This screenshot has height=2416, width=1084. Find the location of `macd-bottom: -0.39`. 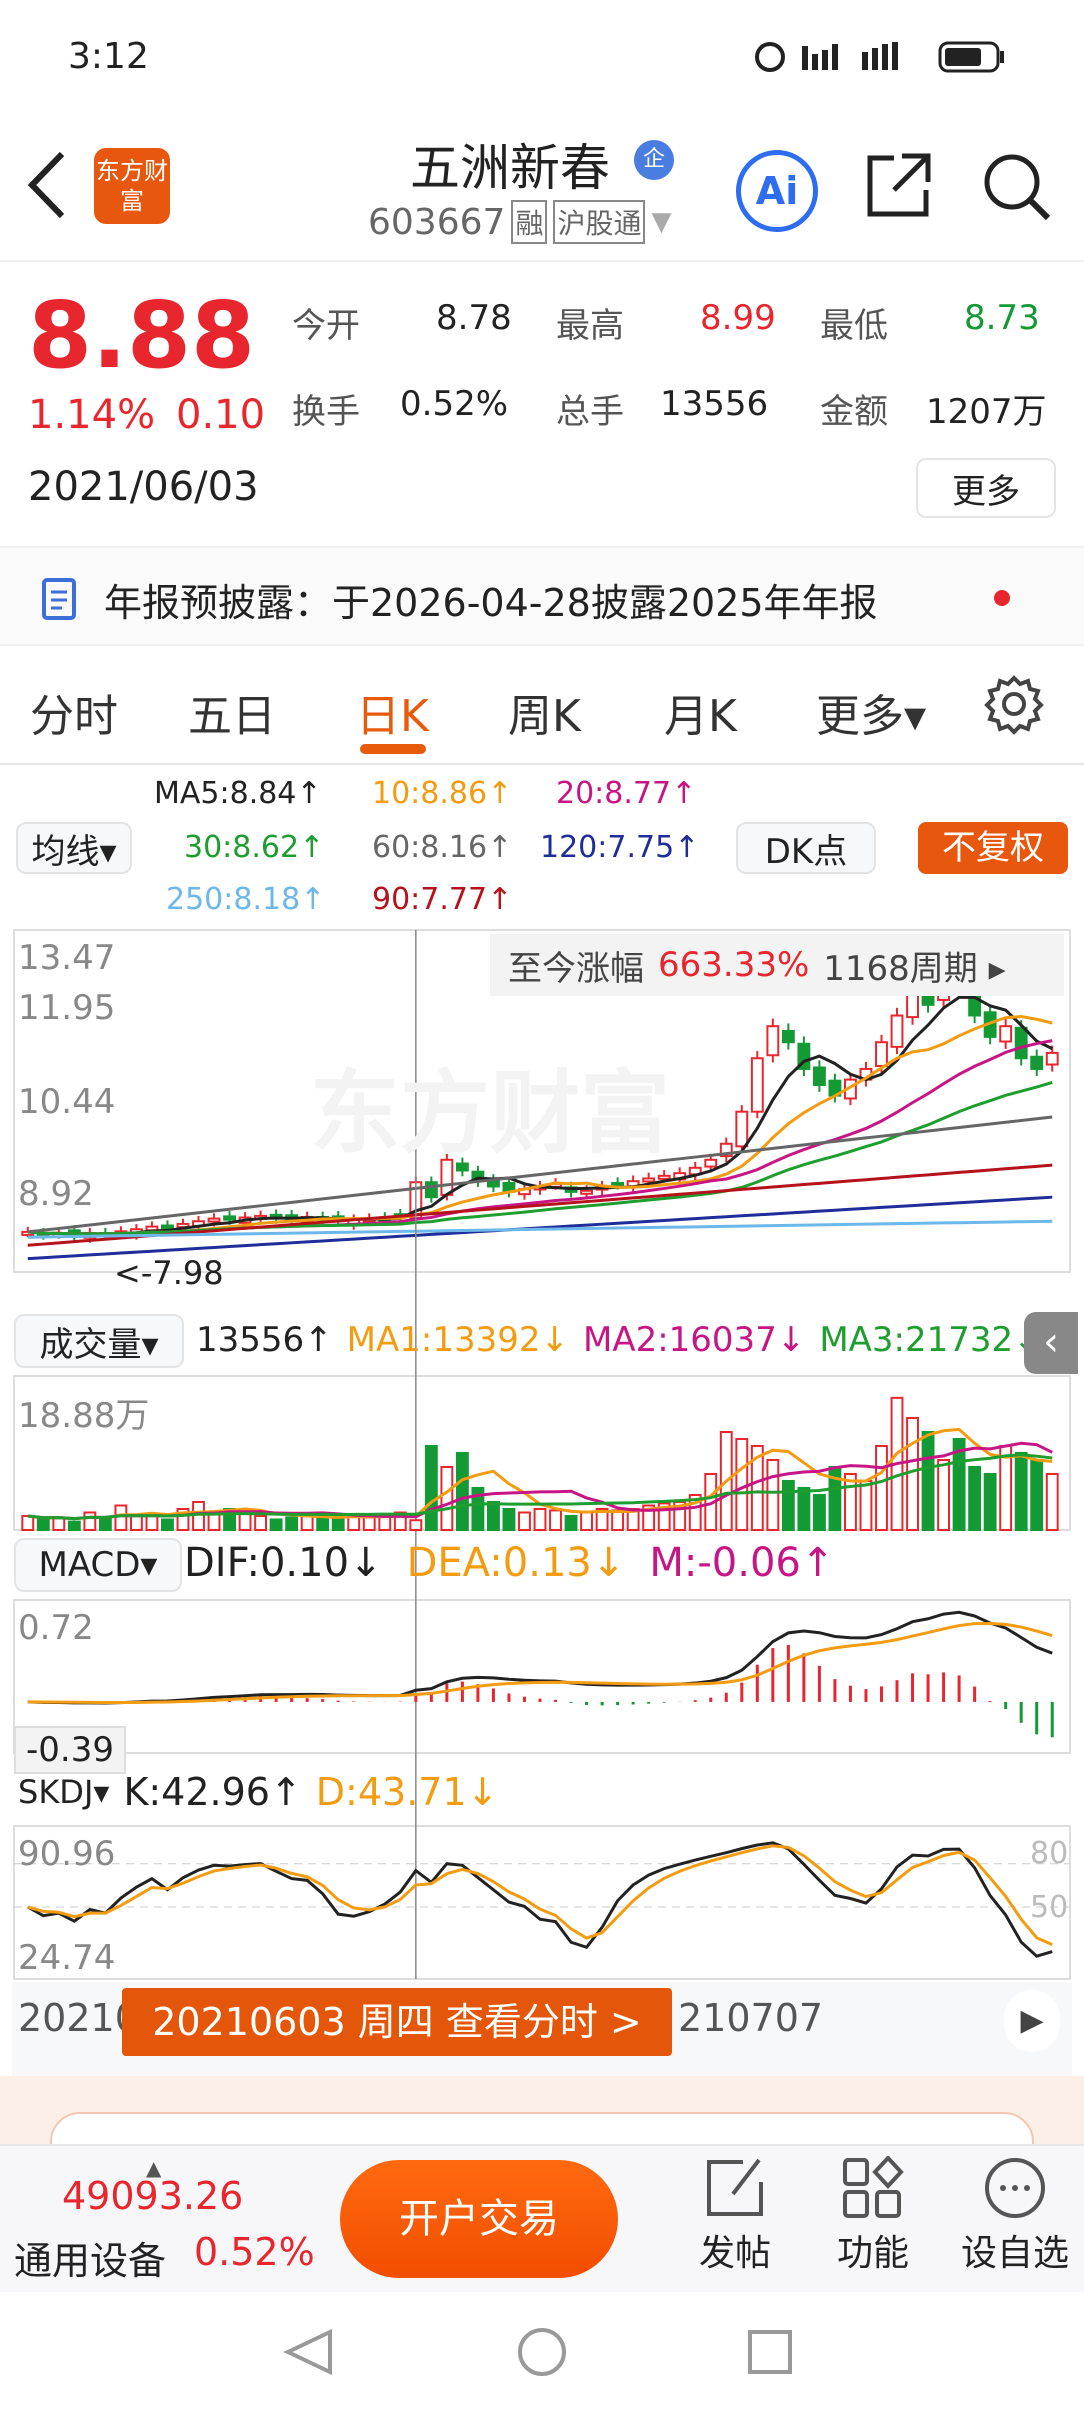

macd-bottom: -0.39 is located at coordinates (70, 1750).